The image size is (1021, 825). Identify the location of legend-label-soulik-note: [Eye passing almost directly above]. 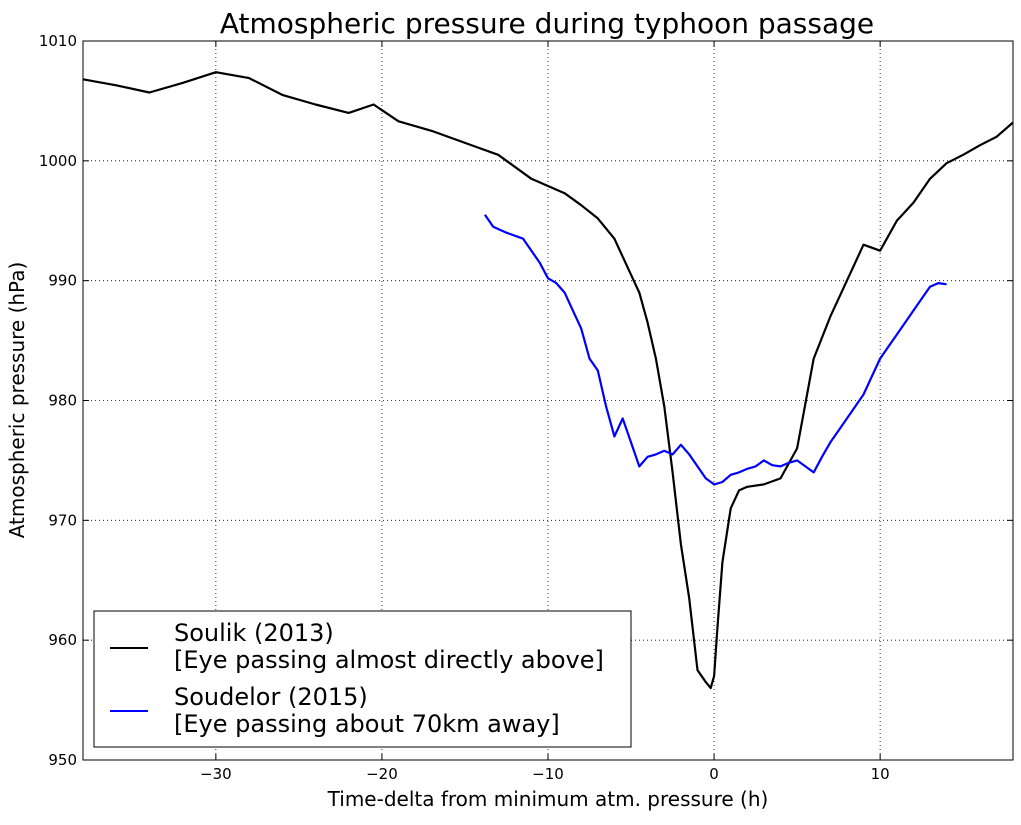
(389, 660).